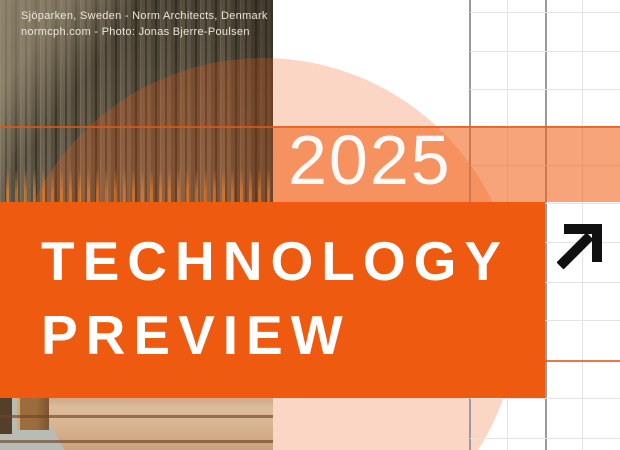 This screenshot has width=620, height=450. Describe the element at coordinates (136, 185) in the screenshot. I see `photo-slit-lights` at that location.